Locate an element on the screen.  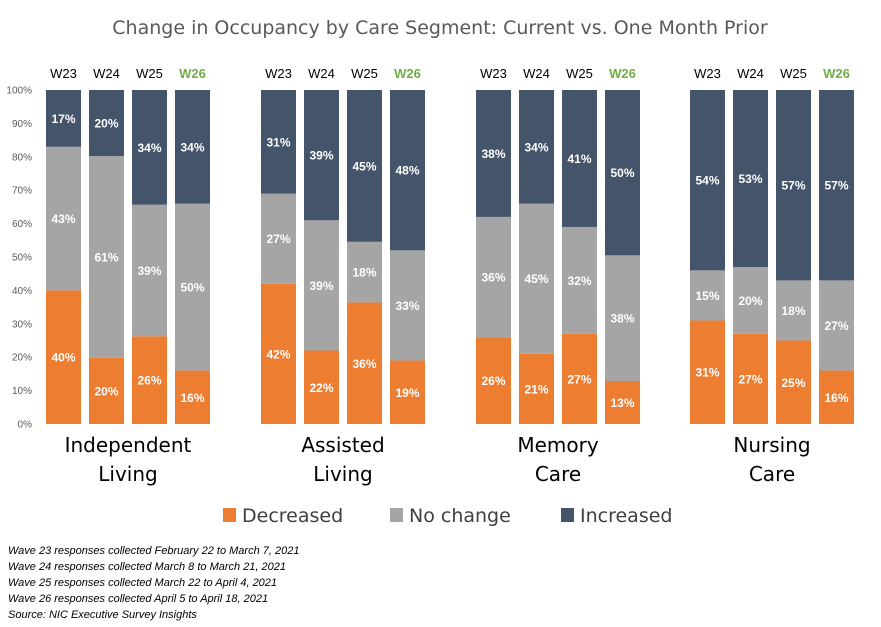
data-label: 40% is located at coordinates (63, 358).